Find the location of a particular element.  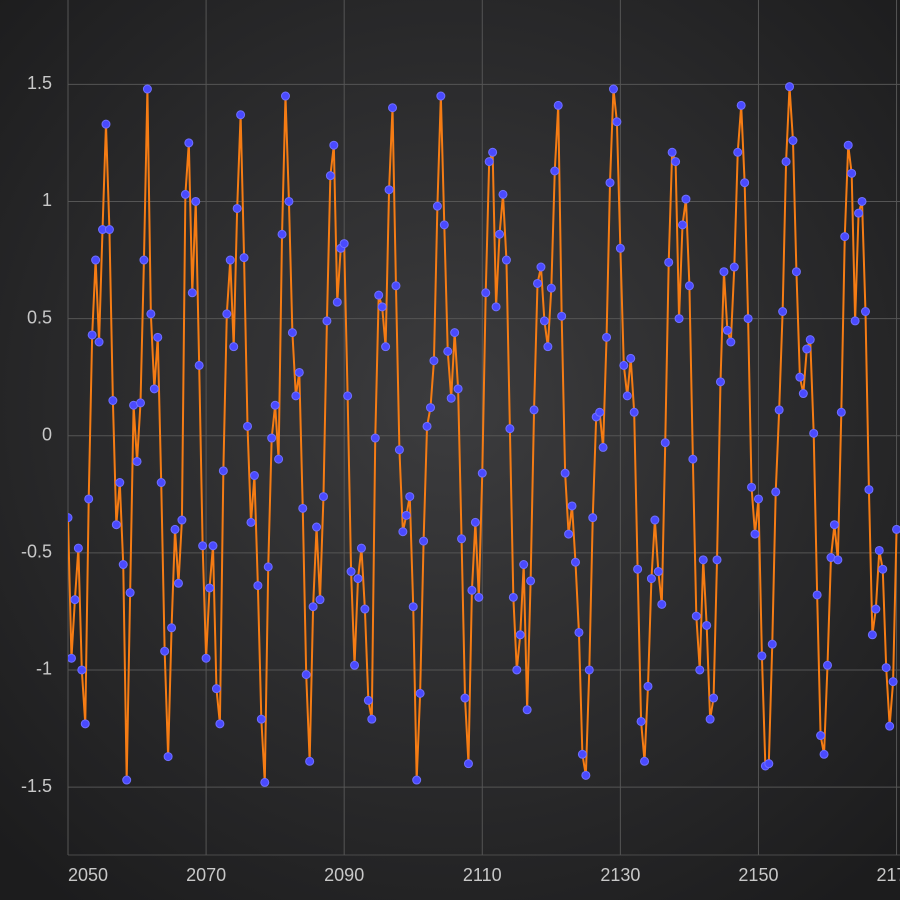

x-tick-label: 2130 is located at coordinates (620, 875).